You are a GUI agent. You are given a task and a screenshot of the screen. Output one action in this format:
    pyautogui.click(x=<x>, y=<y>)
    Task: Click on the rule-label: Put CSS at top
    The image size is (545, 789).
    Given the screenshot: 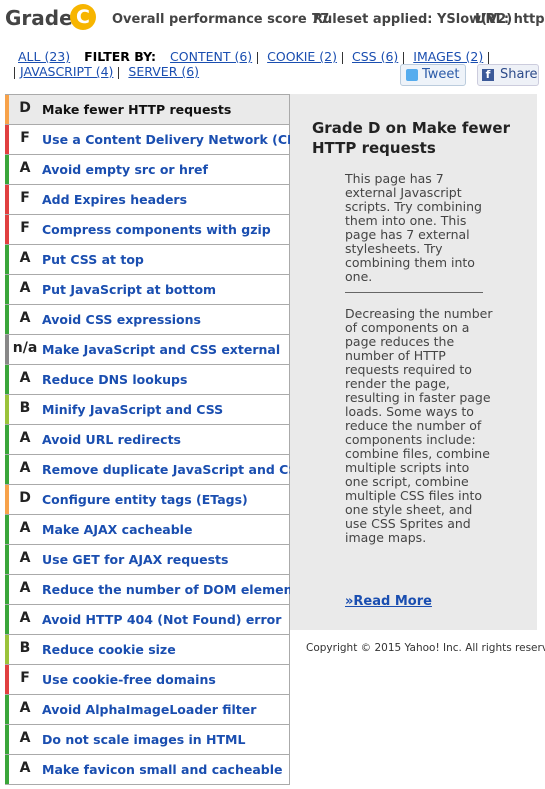 What is the action you would take?
    pyautogui.click(x=93, y=259)
    